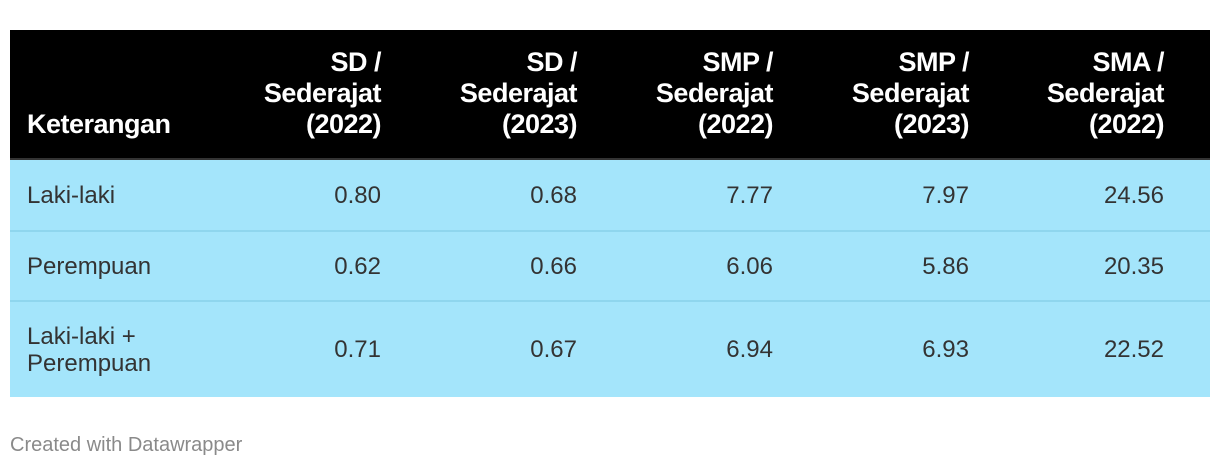 Image resolution: width=1220 pixels, height=470 pixels. What do you see at coordinates (553, 349) in the screenshot?
I see `table-cell: 0.67` at bounding box center [553, 349].